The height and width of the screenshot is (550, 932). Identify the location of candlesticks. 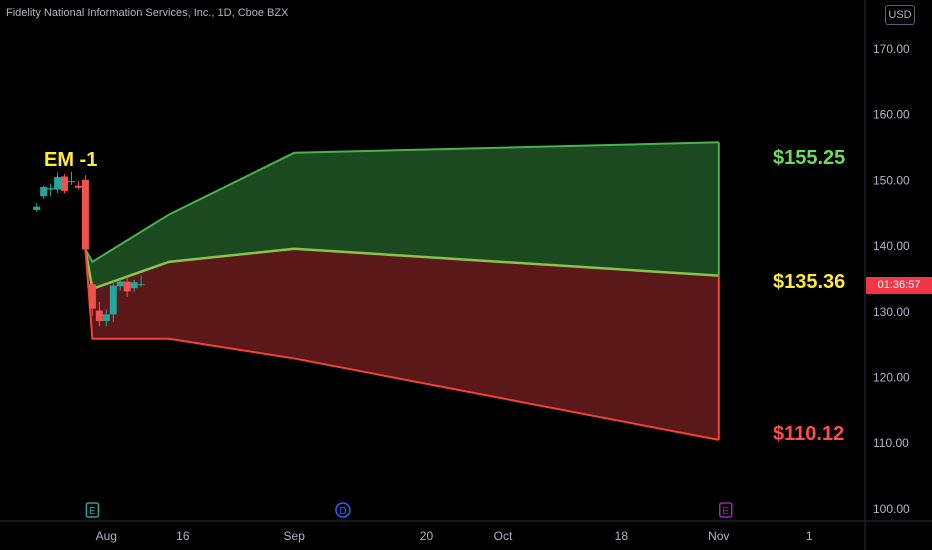
(89, 249).